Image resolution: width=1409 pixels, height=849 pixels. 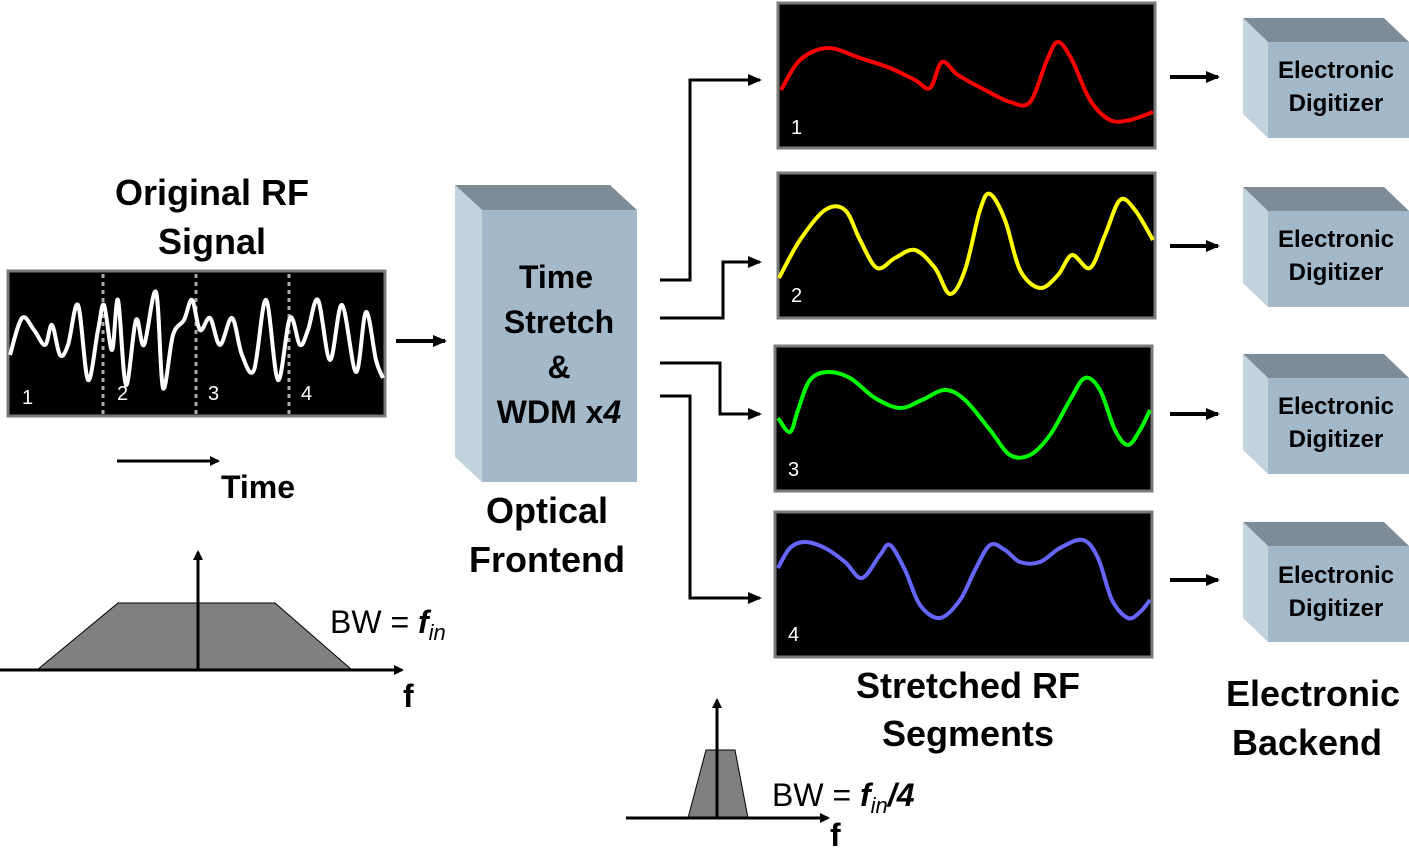 I want to click on digitizer-2-line2: Digitizer, so click(x=1336, y=272).